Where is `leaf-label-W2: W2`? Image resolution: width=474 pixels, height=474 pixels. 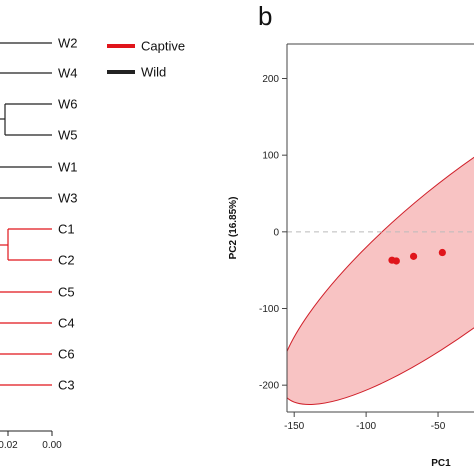
leaf-label-W2: W2 is located at coordinates (68, 43).